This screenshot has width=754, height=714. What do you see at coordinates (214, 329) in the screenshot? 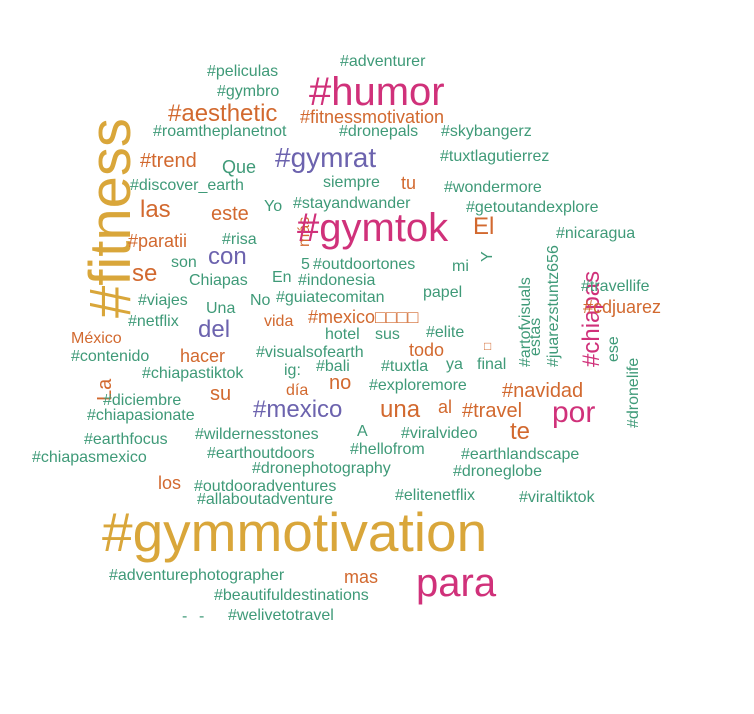
I see `word-del-50: del` at bounding box center [214, 329].